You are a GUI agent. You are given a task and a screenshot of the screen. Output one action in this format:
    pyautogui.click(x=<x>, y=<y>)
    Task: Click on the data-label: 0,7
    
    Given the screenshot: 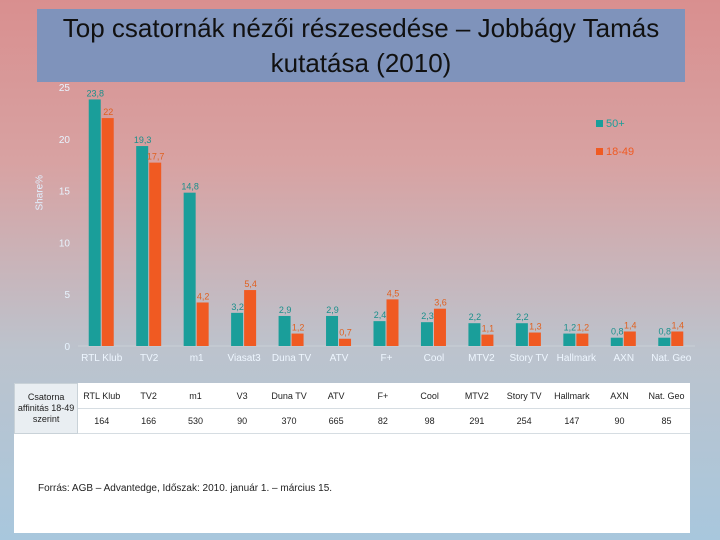 What is the action you would take?
    pyautogui.click(x=345, y=333)
    